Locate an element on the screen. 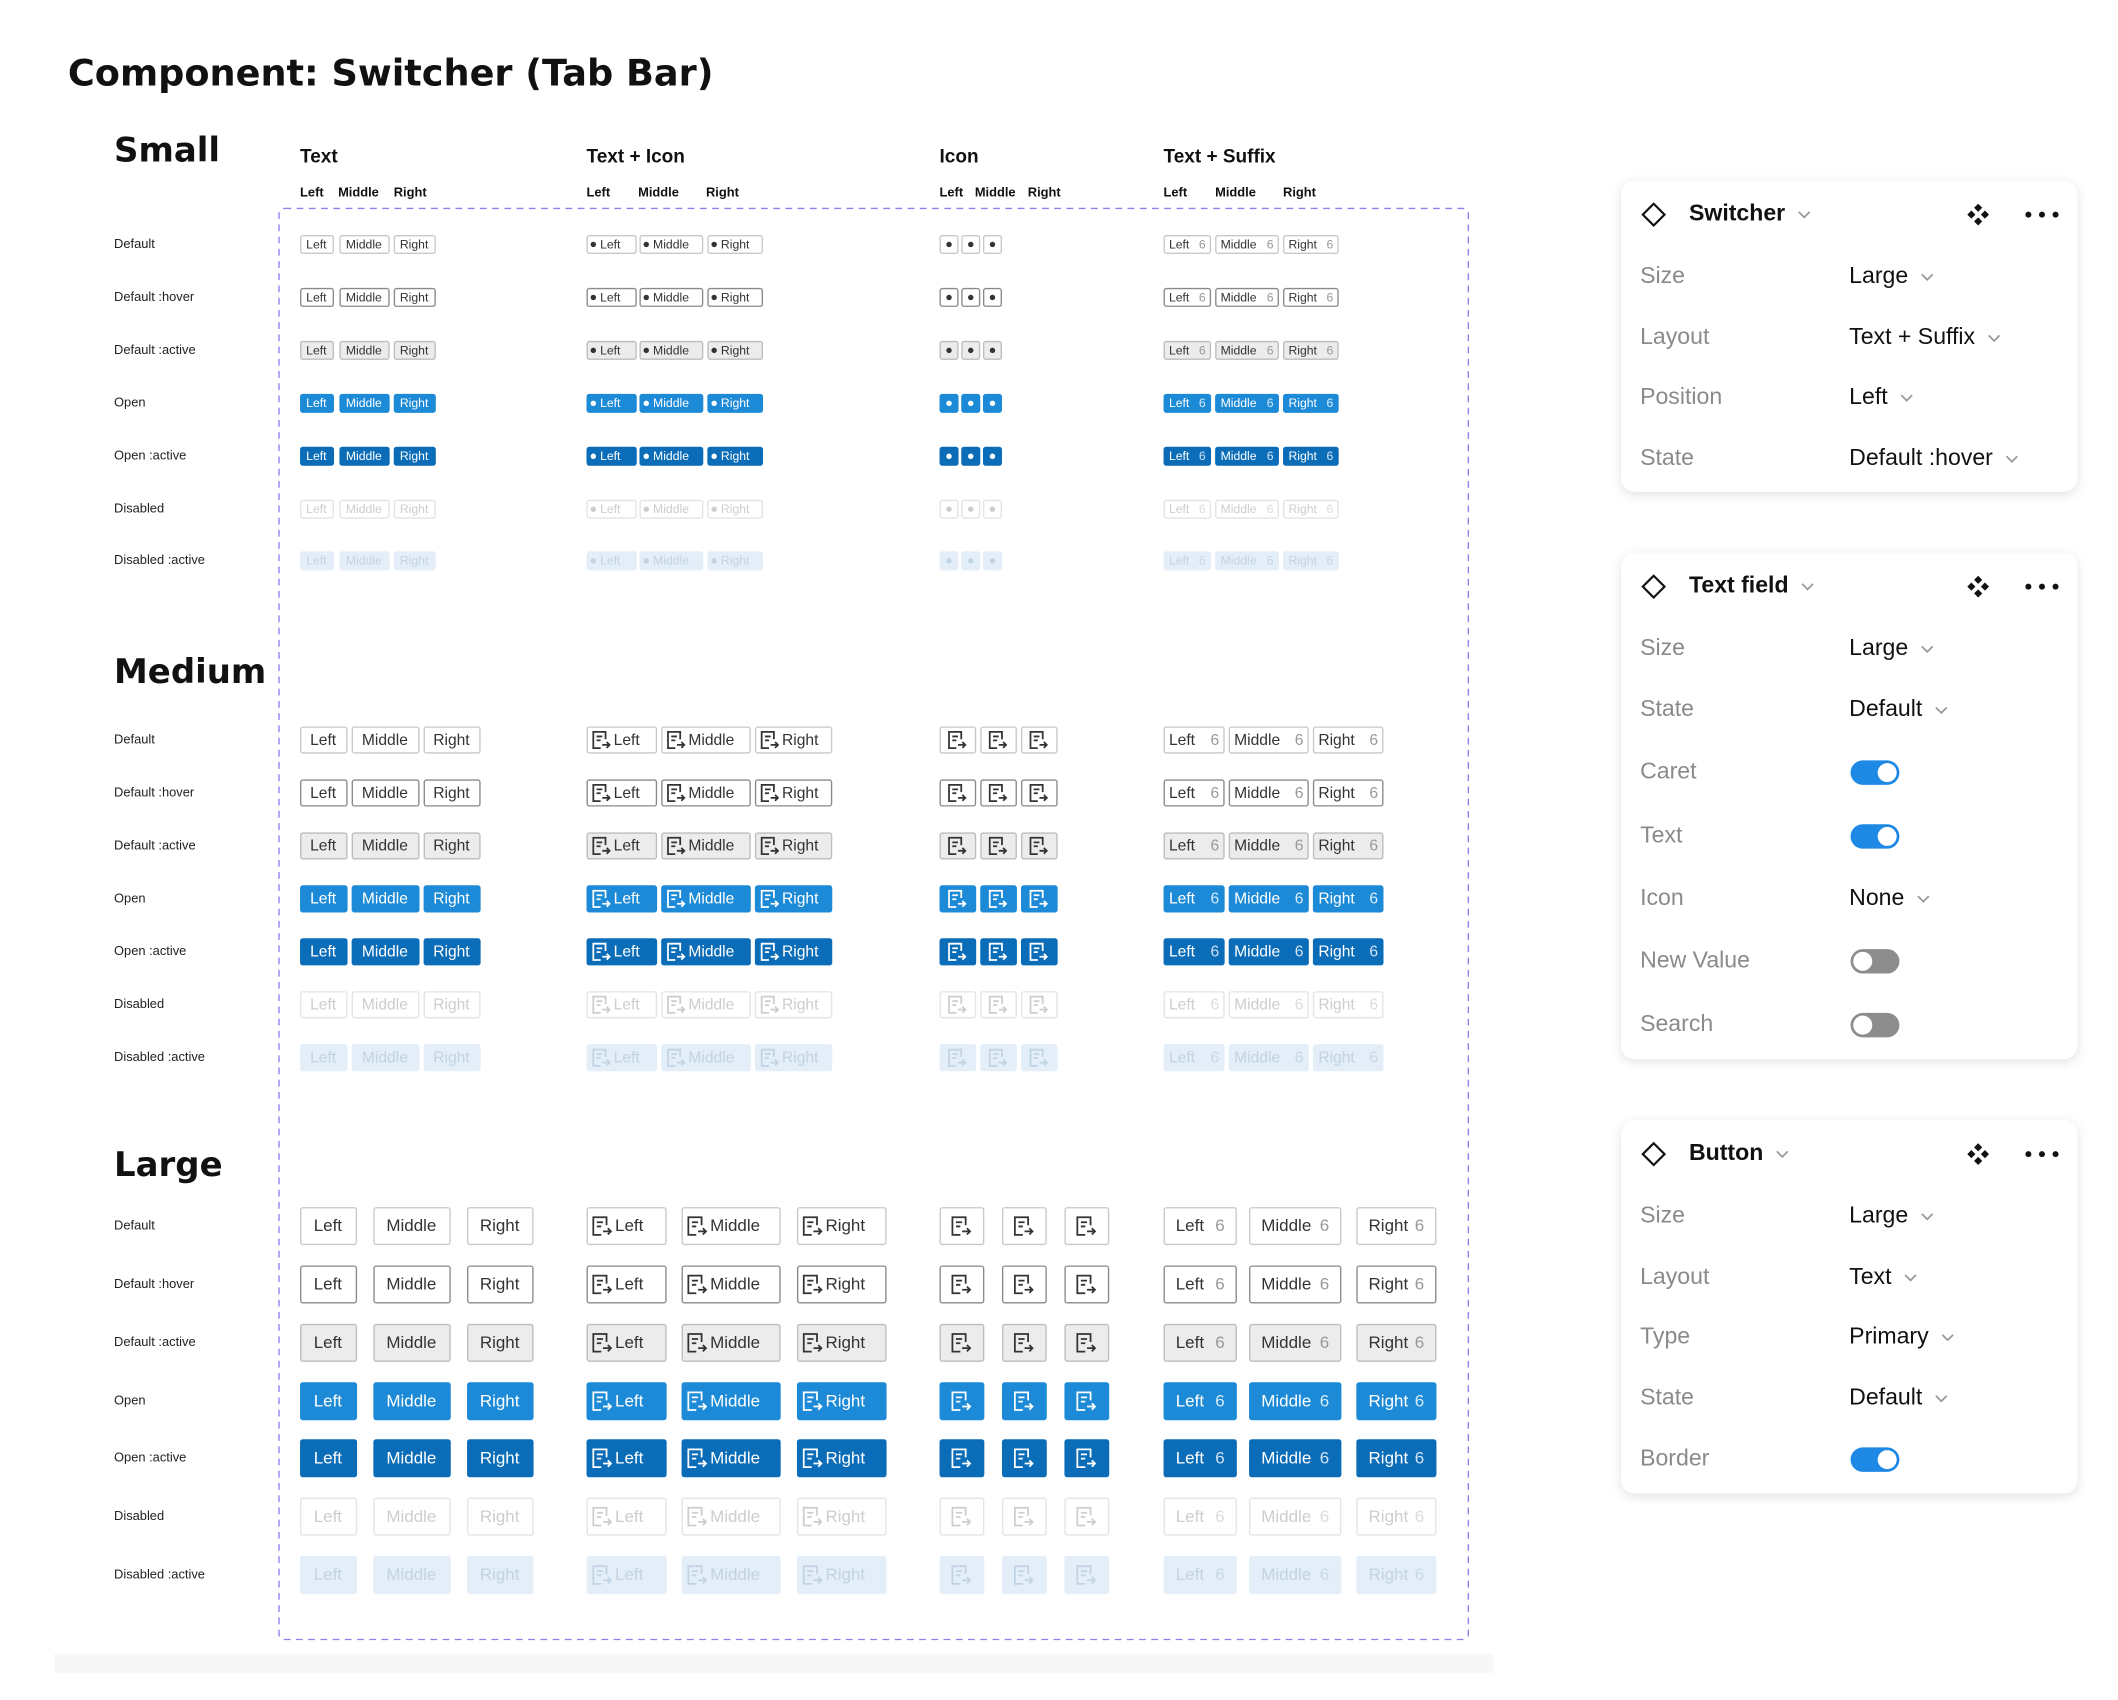  property-value: Large is located at coordinates (1878, 1215).